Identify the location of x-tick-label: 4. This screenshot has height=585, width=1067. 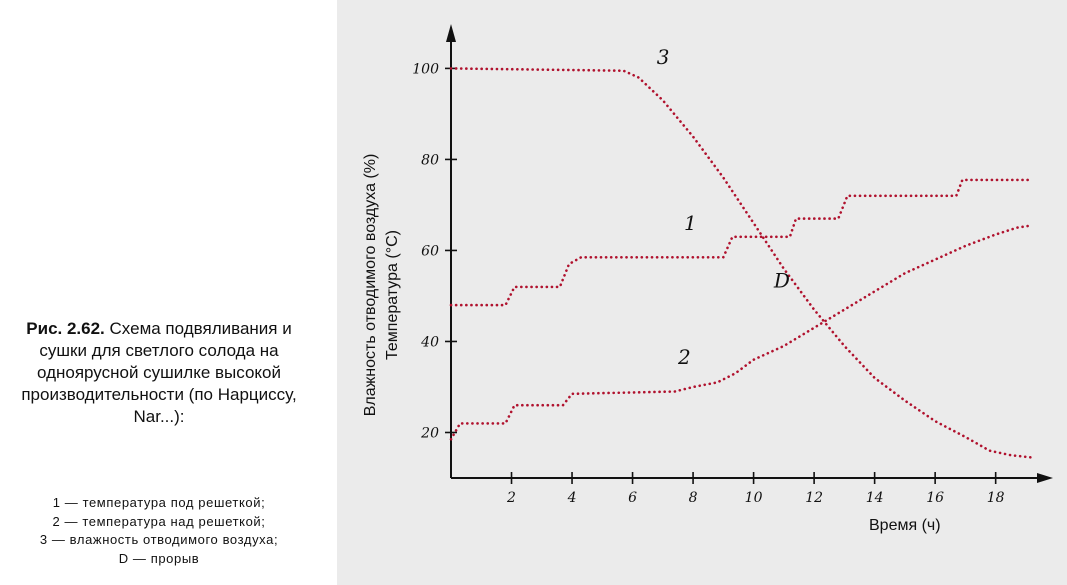
(572, 498).